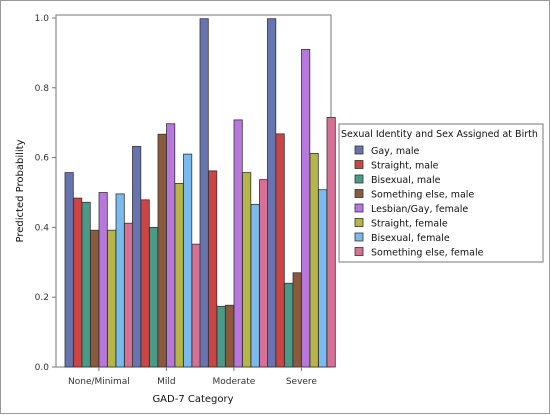 The image size is (550, 415). I want to click on y-tick-label: 1.0, so click(42, 19).